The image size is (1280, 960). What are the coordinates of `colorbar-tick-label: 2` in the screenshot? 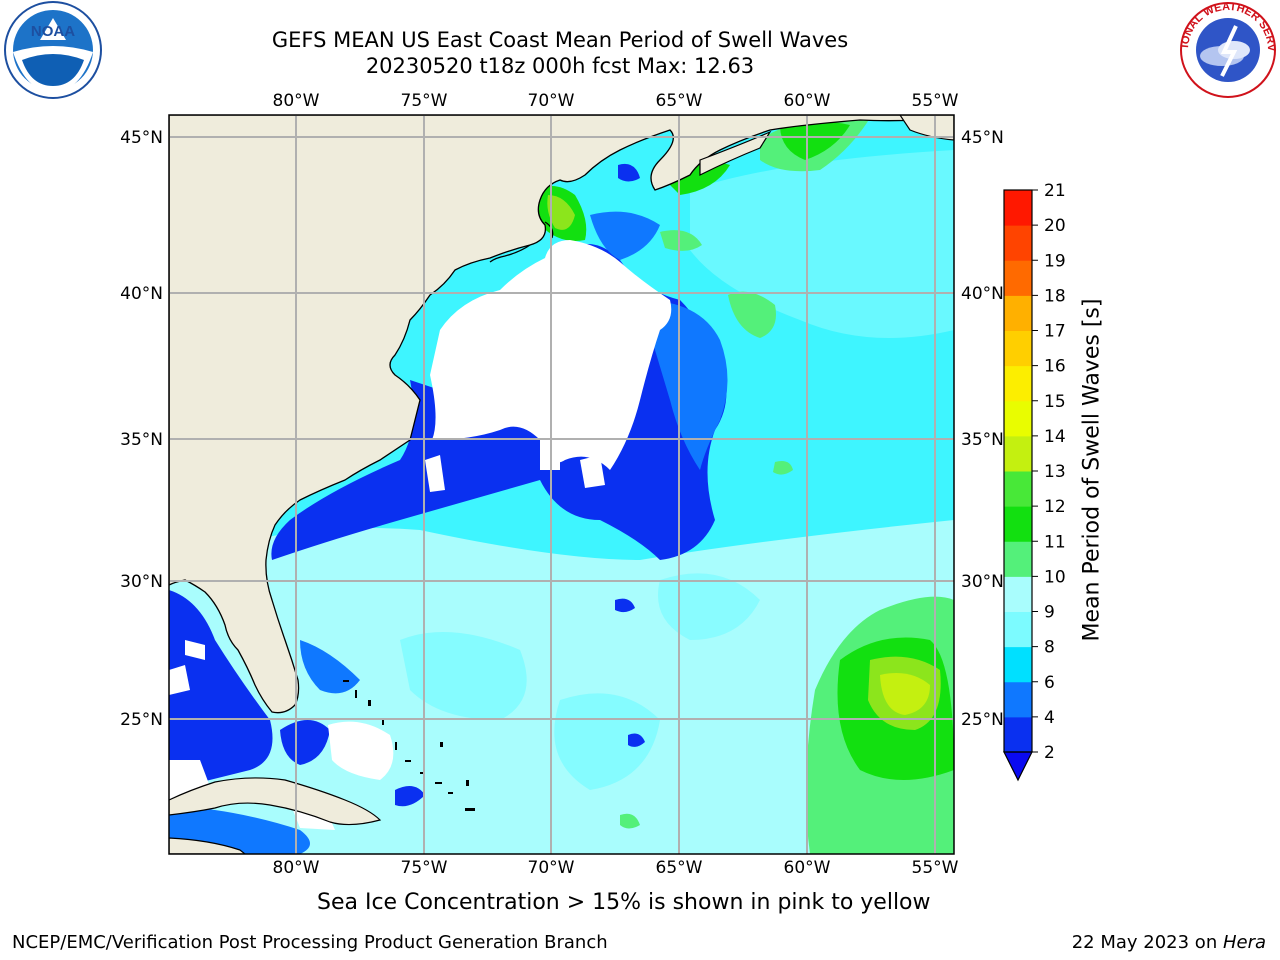 It's located at (1049, 753).